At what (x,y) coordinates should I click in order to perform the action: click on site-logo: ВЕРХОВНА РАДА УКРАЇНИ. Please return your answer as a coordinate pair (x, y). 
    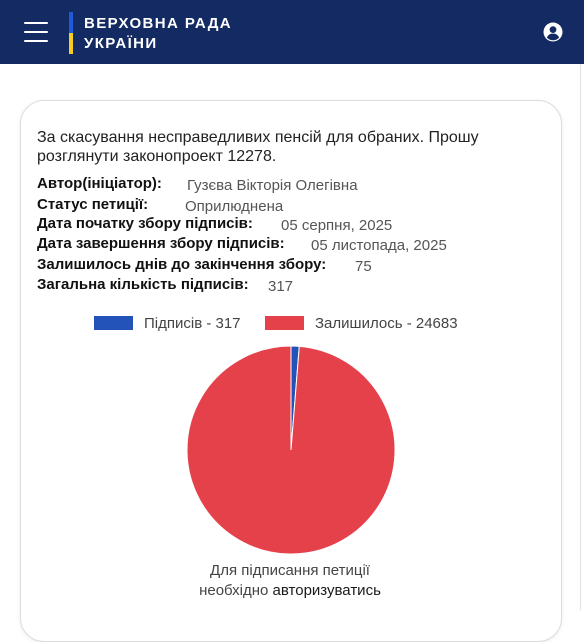
    Looking at the image, I should click on (158, 34).